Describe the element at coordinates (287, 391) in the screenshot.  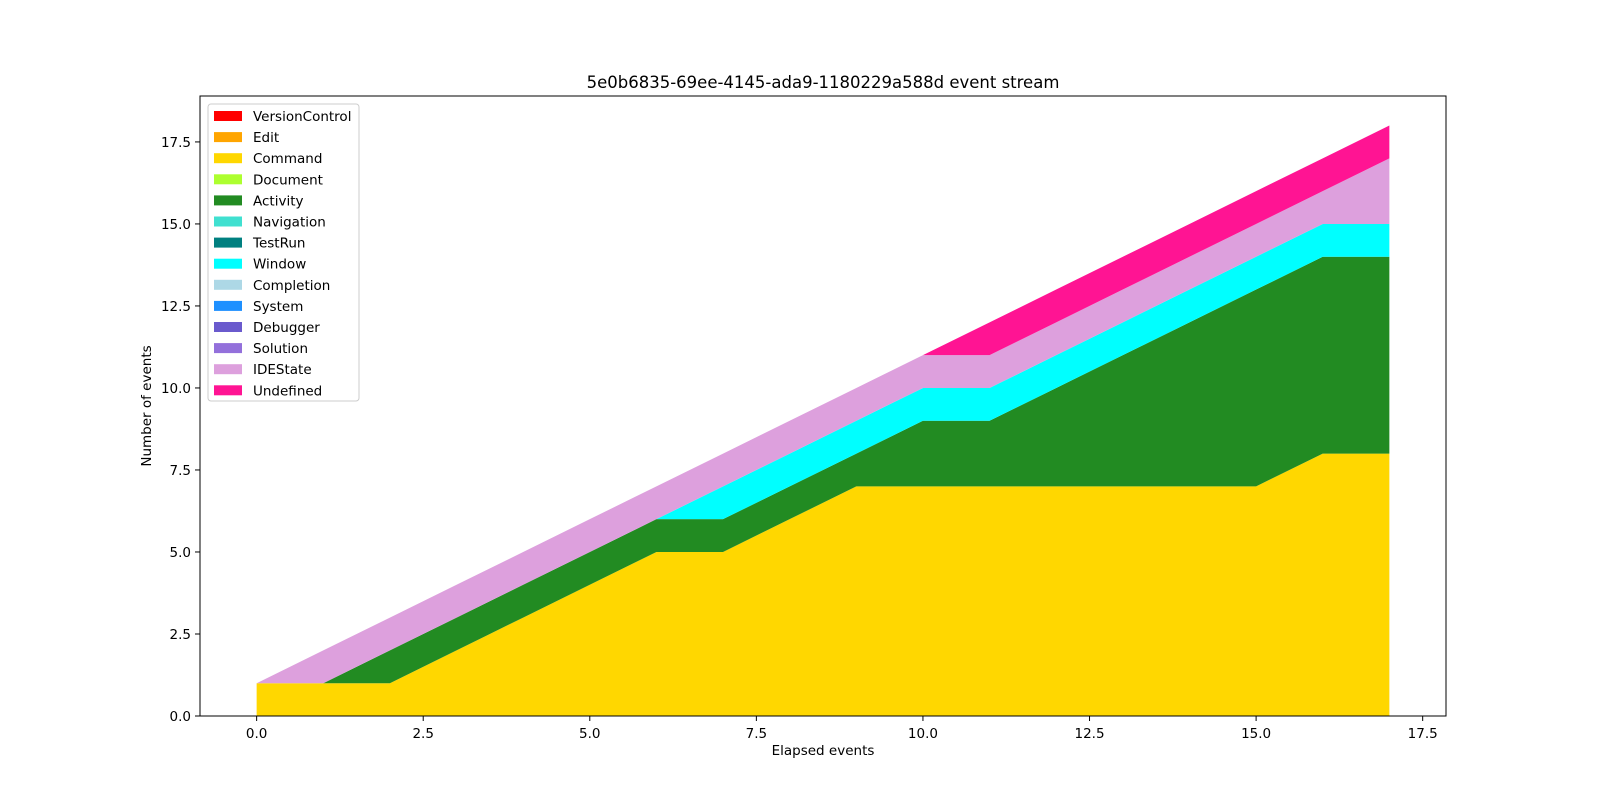
I see `legend-label-undefined: Undefined` at that location.